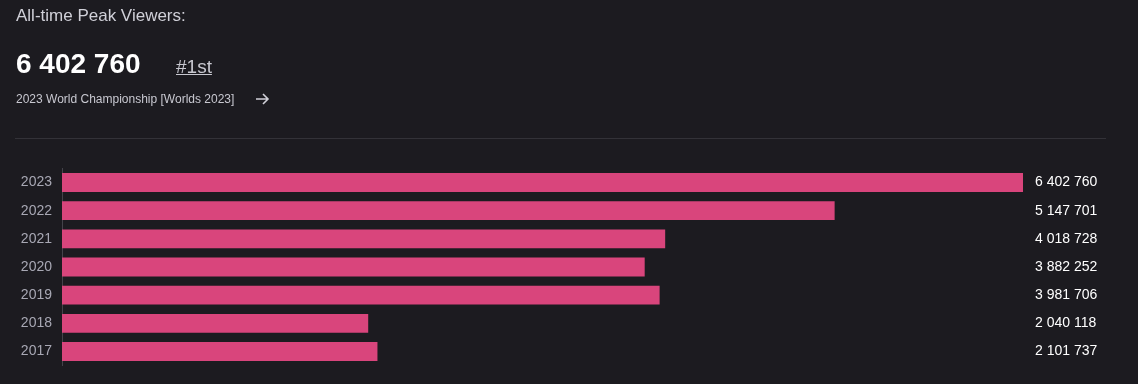 The height and width of the screenshot is (384, 1138). Describe the element at coordinates (36, 209) in the screenshot. I see `y-tick-label: 2022` at that location.